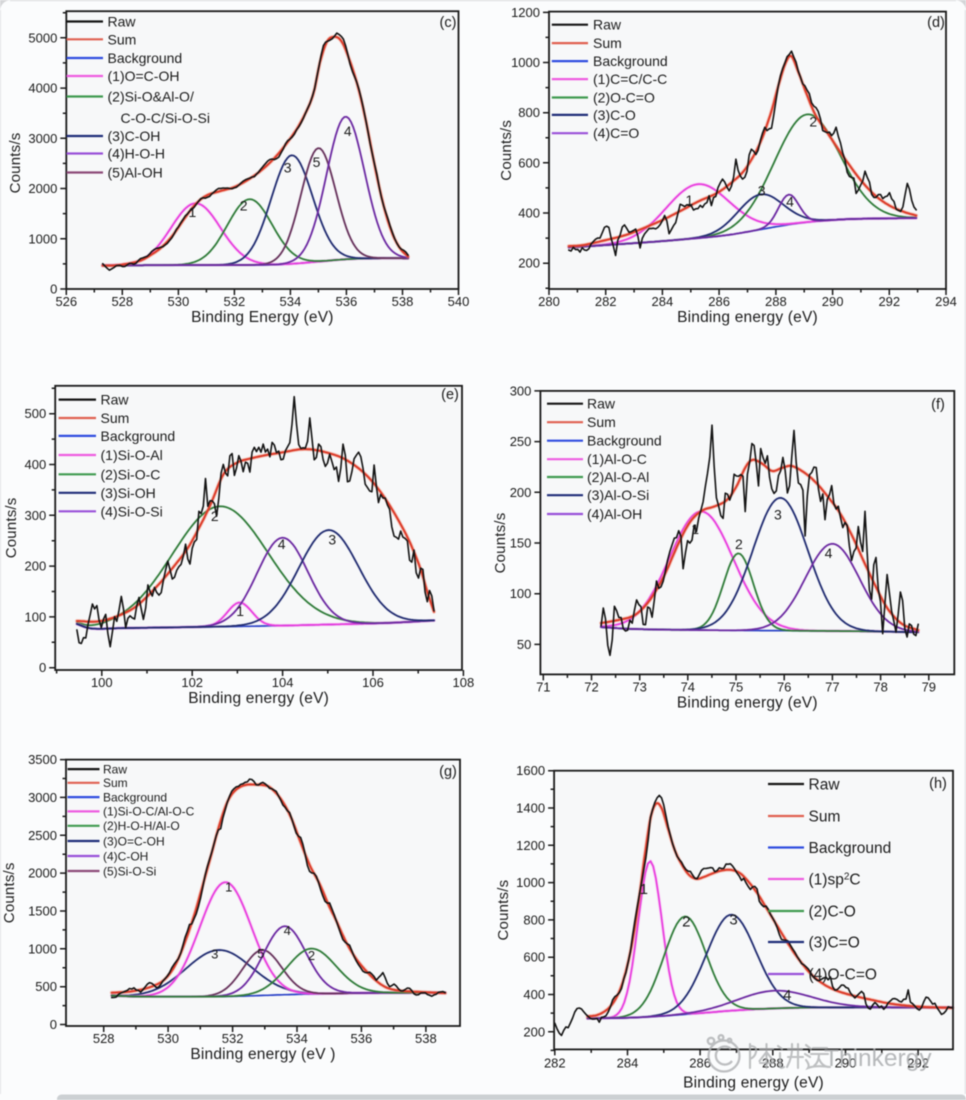 The height and width of the screenshot is (1100, 966). Describe the element at coordinates (946, 301) in the screenshot. I see `svg-text: 294` at that location.